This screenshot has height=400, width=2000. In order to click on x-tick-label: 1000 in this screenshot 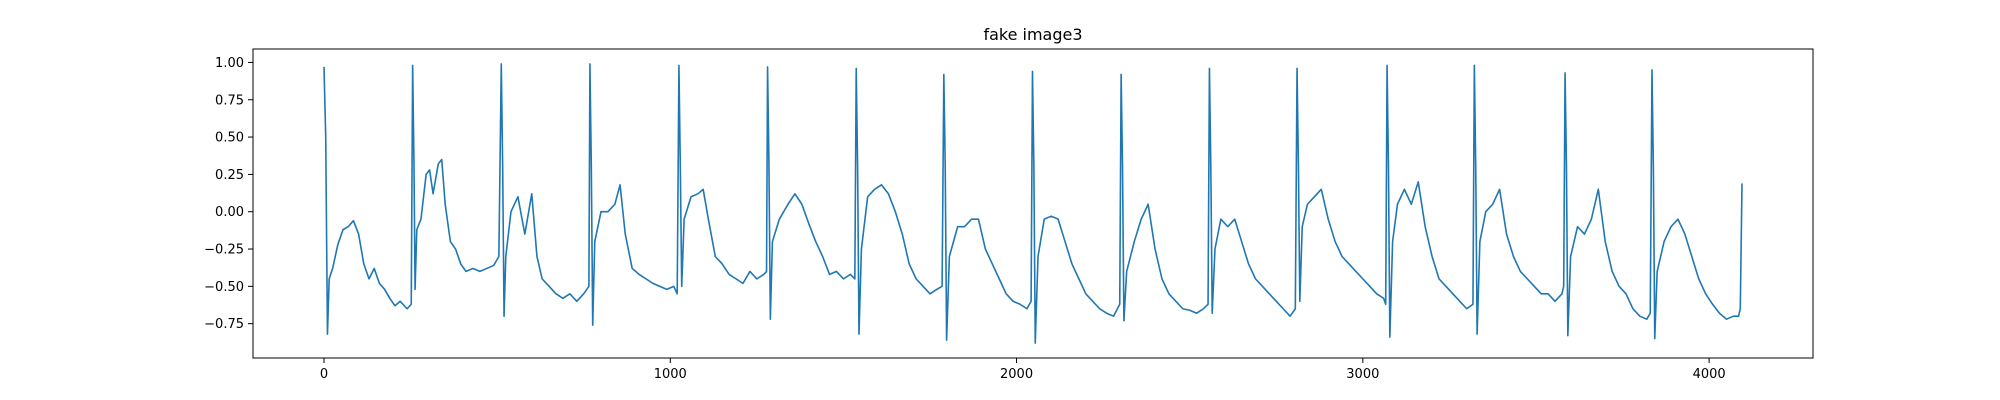, I will do `click(670, 374)`.